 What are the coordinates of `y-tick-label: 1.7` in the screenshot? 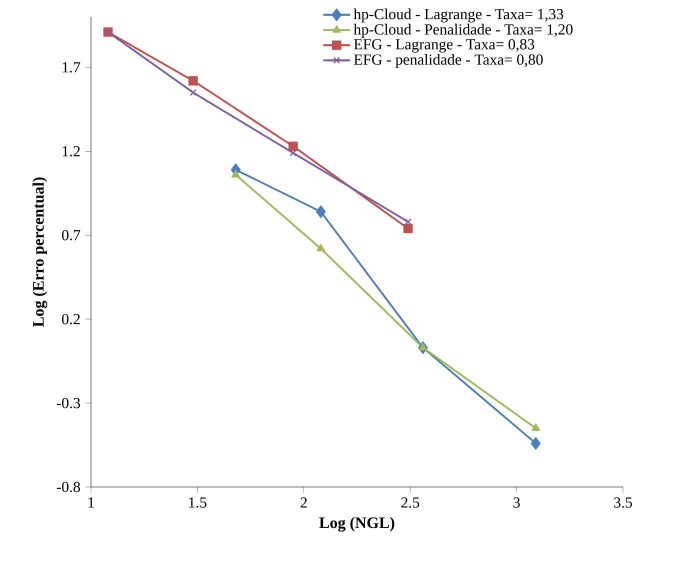 It's located at (71, 67).